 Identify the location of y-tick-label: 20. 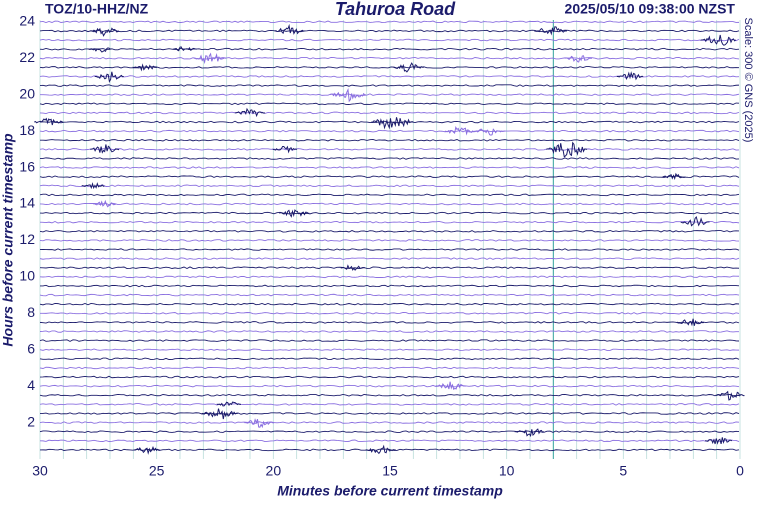
(27, 93).